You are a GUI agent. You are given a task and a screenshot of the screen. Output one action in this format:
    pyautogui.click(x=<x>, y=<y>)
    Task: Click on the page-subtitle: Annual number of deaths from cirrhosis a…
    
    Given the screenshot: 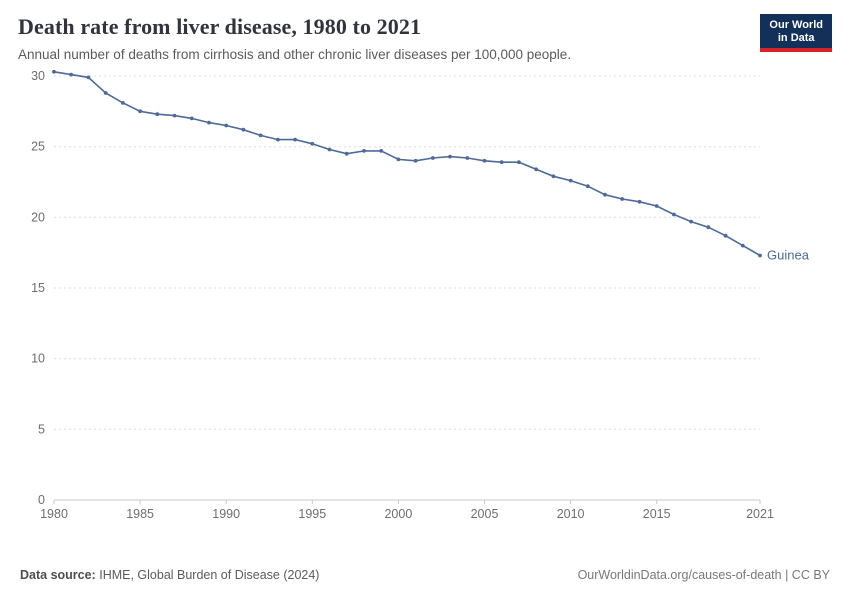 What is the action you would take?
    pyautogui.click(x=295, y=54)
    